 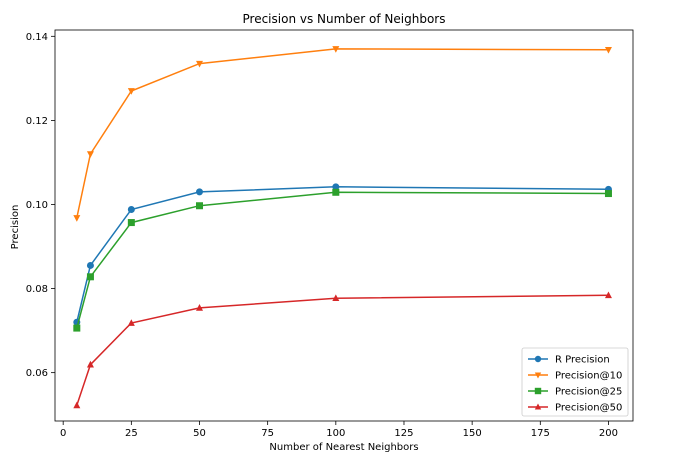 What do you see at coordinates (37, 121) in the screenshot?
I see `y-tick-label: 0.12` at bounding box center [37, 121].